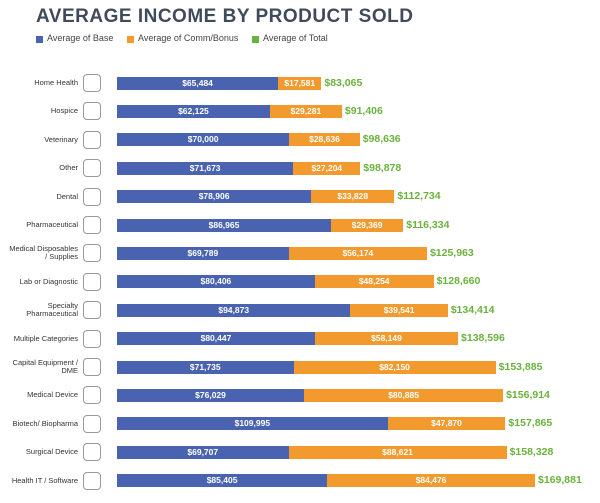 This screenshot has width=600, height=503. Describe the element at coordinates (52, 224) in the screenshot. I see `category-label: Pharmaceutical` at that location.